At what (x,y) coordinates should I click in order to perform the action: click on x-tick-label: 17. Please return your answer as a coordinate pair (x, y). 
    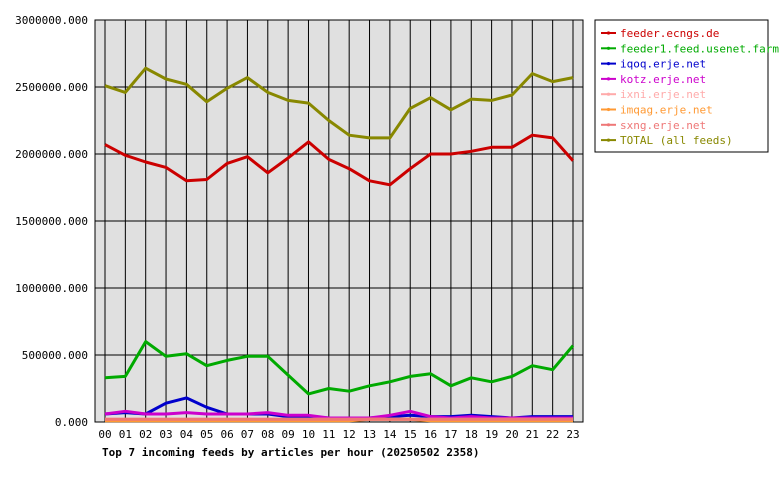
    Looking at the image, I should click on (450, 434).